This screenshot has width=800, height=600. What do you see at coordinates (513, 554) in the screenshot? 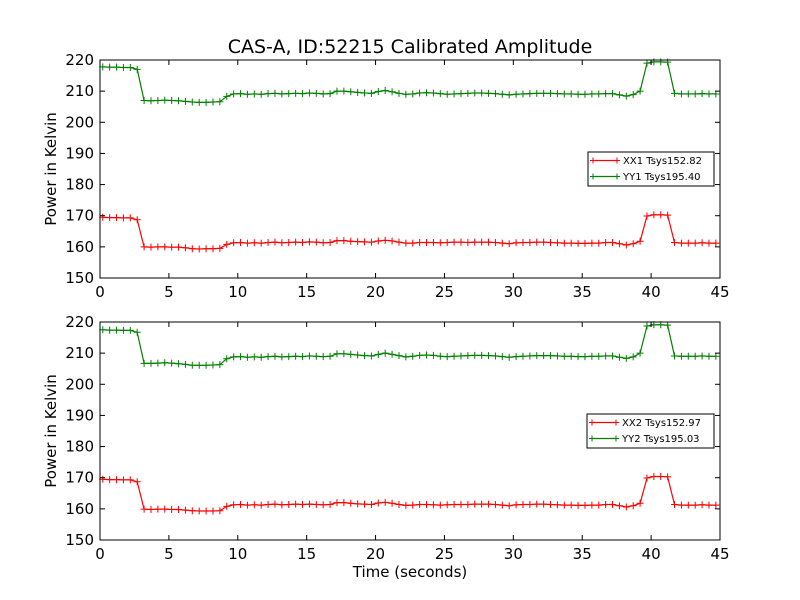
I see `bottom-x-tick-label: 30` at bounding box center [513, 554].